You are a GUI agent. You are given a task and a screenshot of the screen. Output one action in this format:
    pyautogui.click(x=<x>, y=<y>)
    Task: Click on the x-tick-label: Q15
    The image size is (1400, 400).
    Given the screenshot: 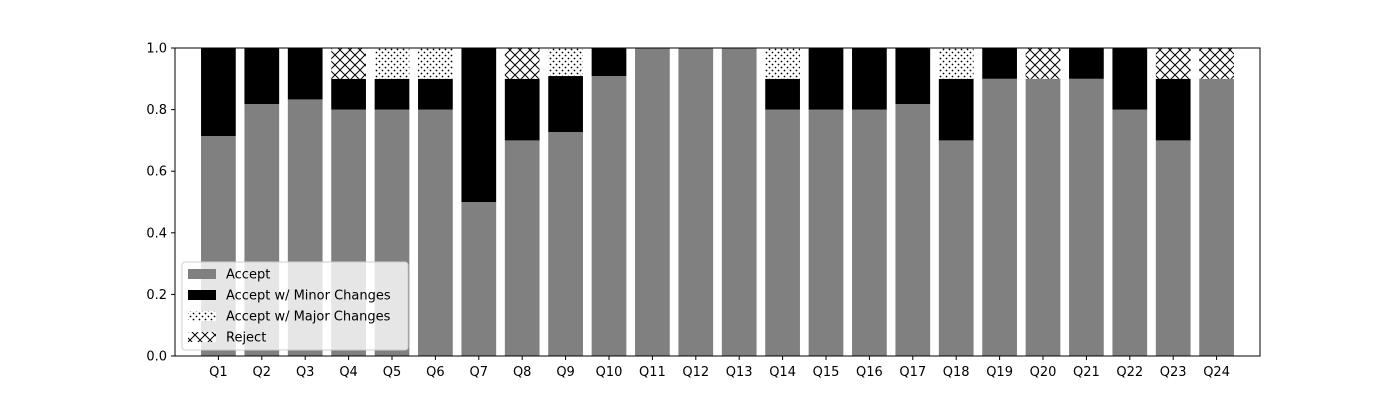 What is the action you would take?
    pyautogui.click(x=826, y=372)
    